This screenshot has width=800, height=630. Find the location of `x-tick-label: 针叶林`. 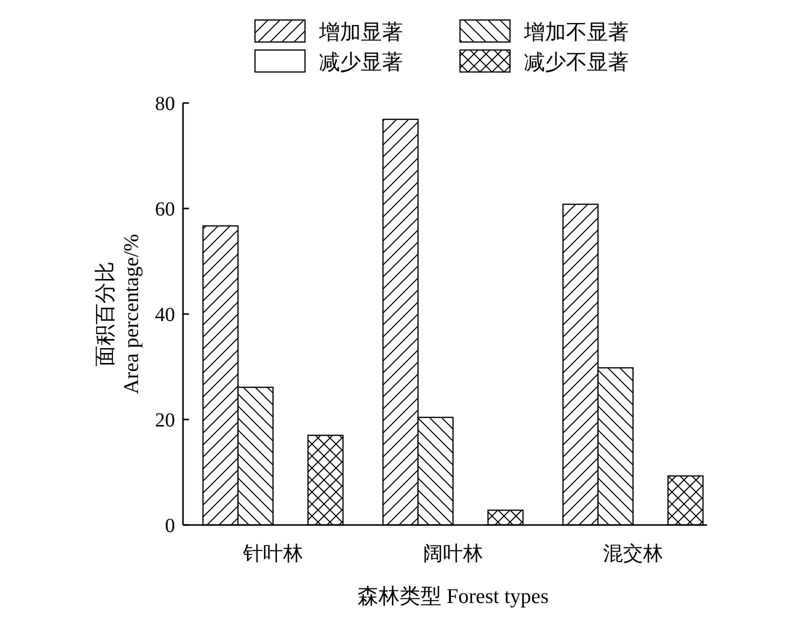

x-tick-label: 针叶林 is located at coordinates (272, 554).